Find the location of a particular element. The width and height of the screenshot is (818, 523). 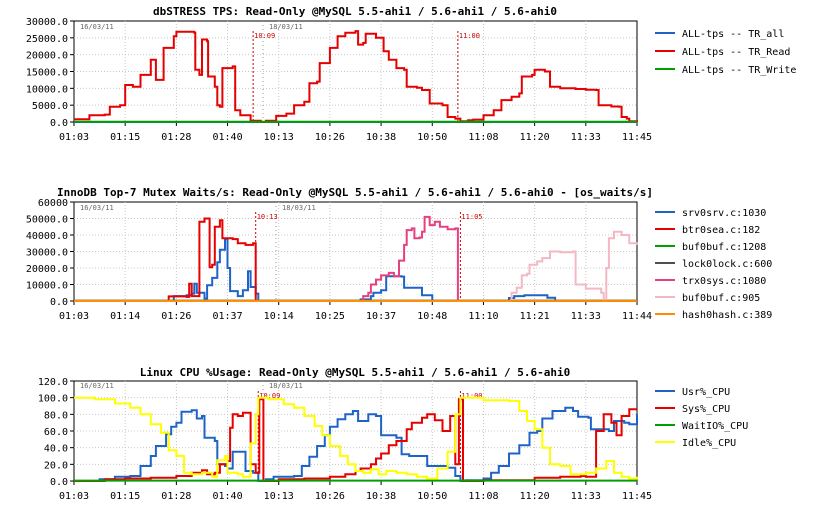

tps-y-tick-label: 20000.0 is located at coordinates (47, 56).